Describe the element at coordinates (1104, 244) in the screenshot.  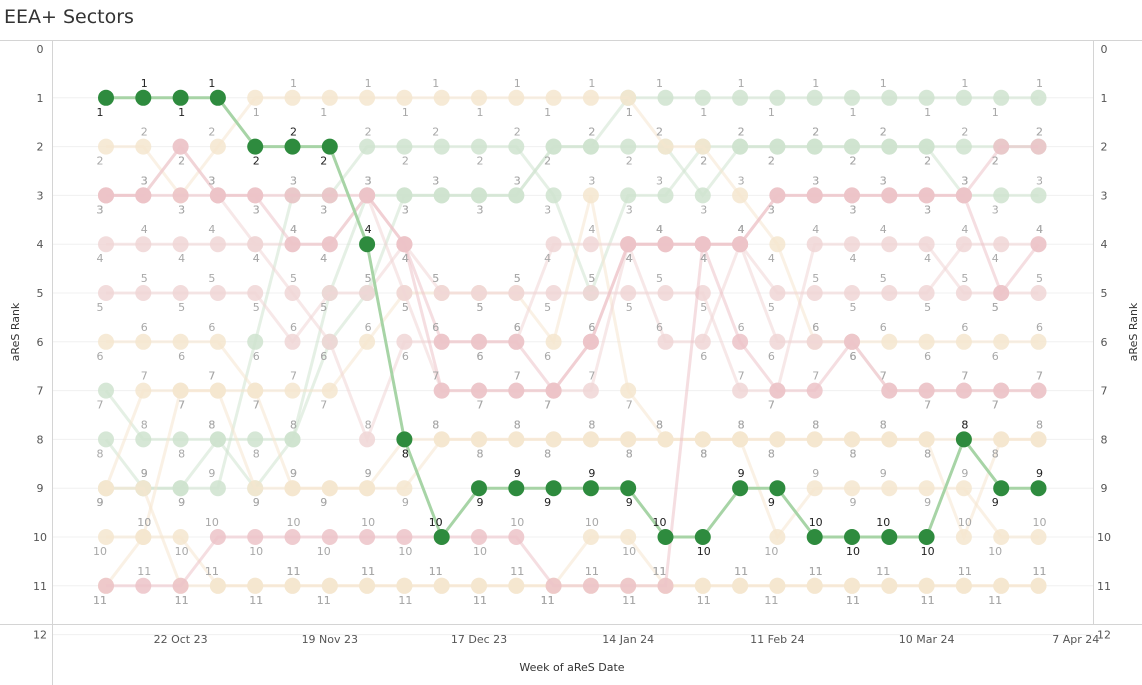
I see `y-tick-label: 4` at that location.